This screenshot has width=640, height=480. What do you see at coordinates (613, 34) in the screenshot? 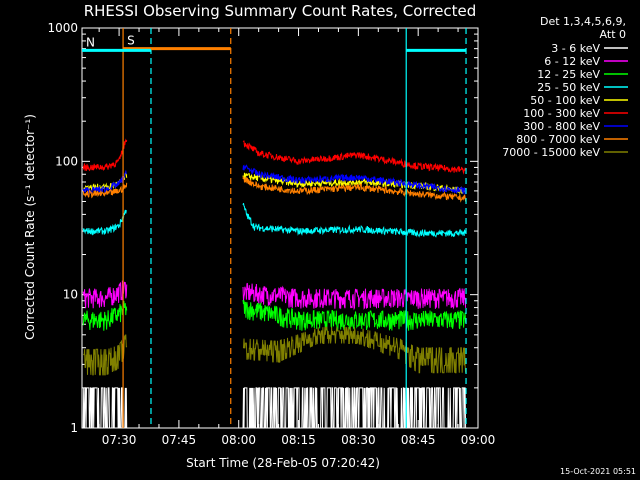
I see `legend-header-line-2: Att 0` at bounding box center [613, 34].